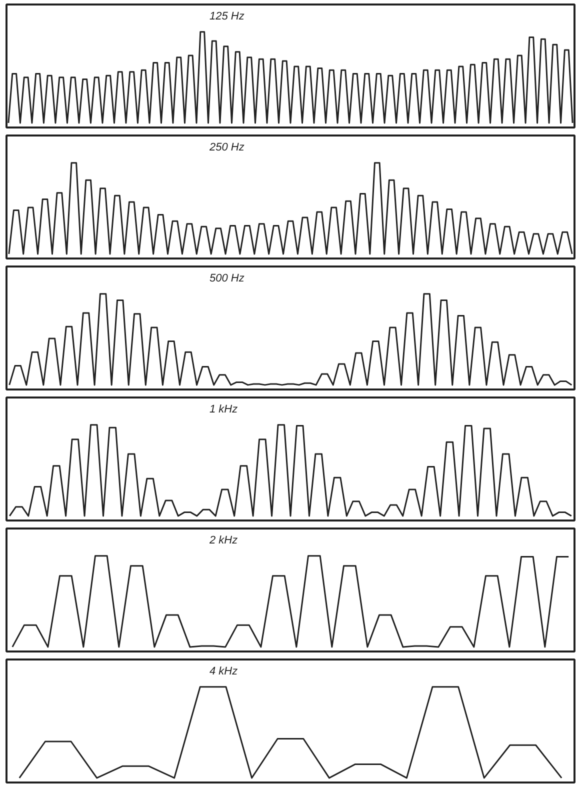 The image size is (587, 800). I want to click on chart-title: 125 Hz, so click(227, 16).